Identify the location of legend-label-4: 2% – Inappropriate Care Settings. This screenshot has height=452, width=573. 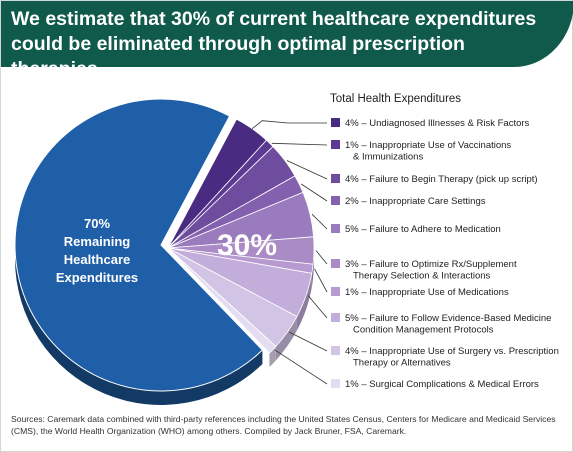
(415, 201).